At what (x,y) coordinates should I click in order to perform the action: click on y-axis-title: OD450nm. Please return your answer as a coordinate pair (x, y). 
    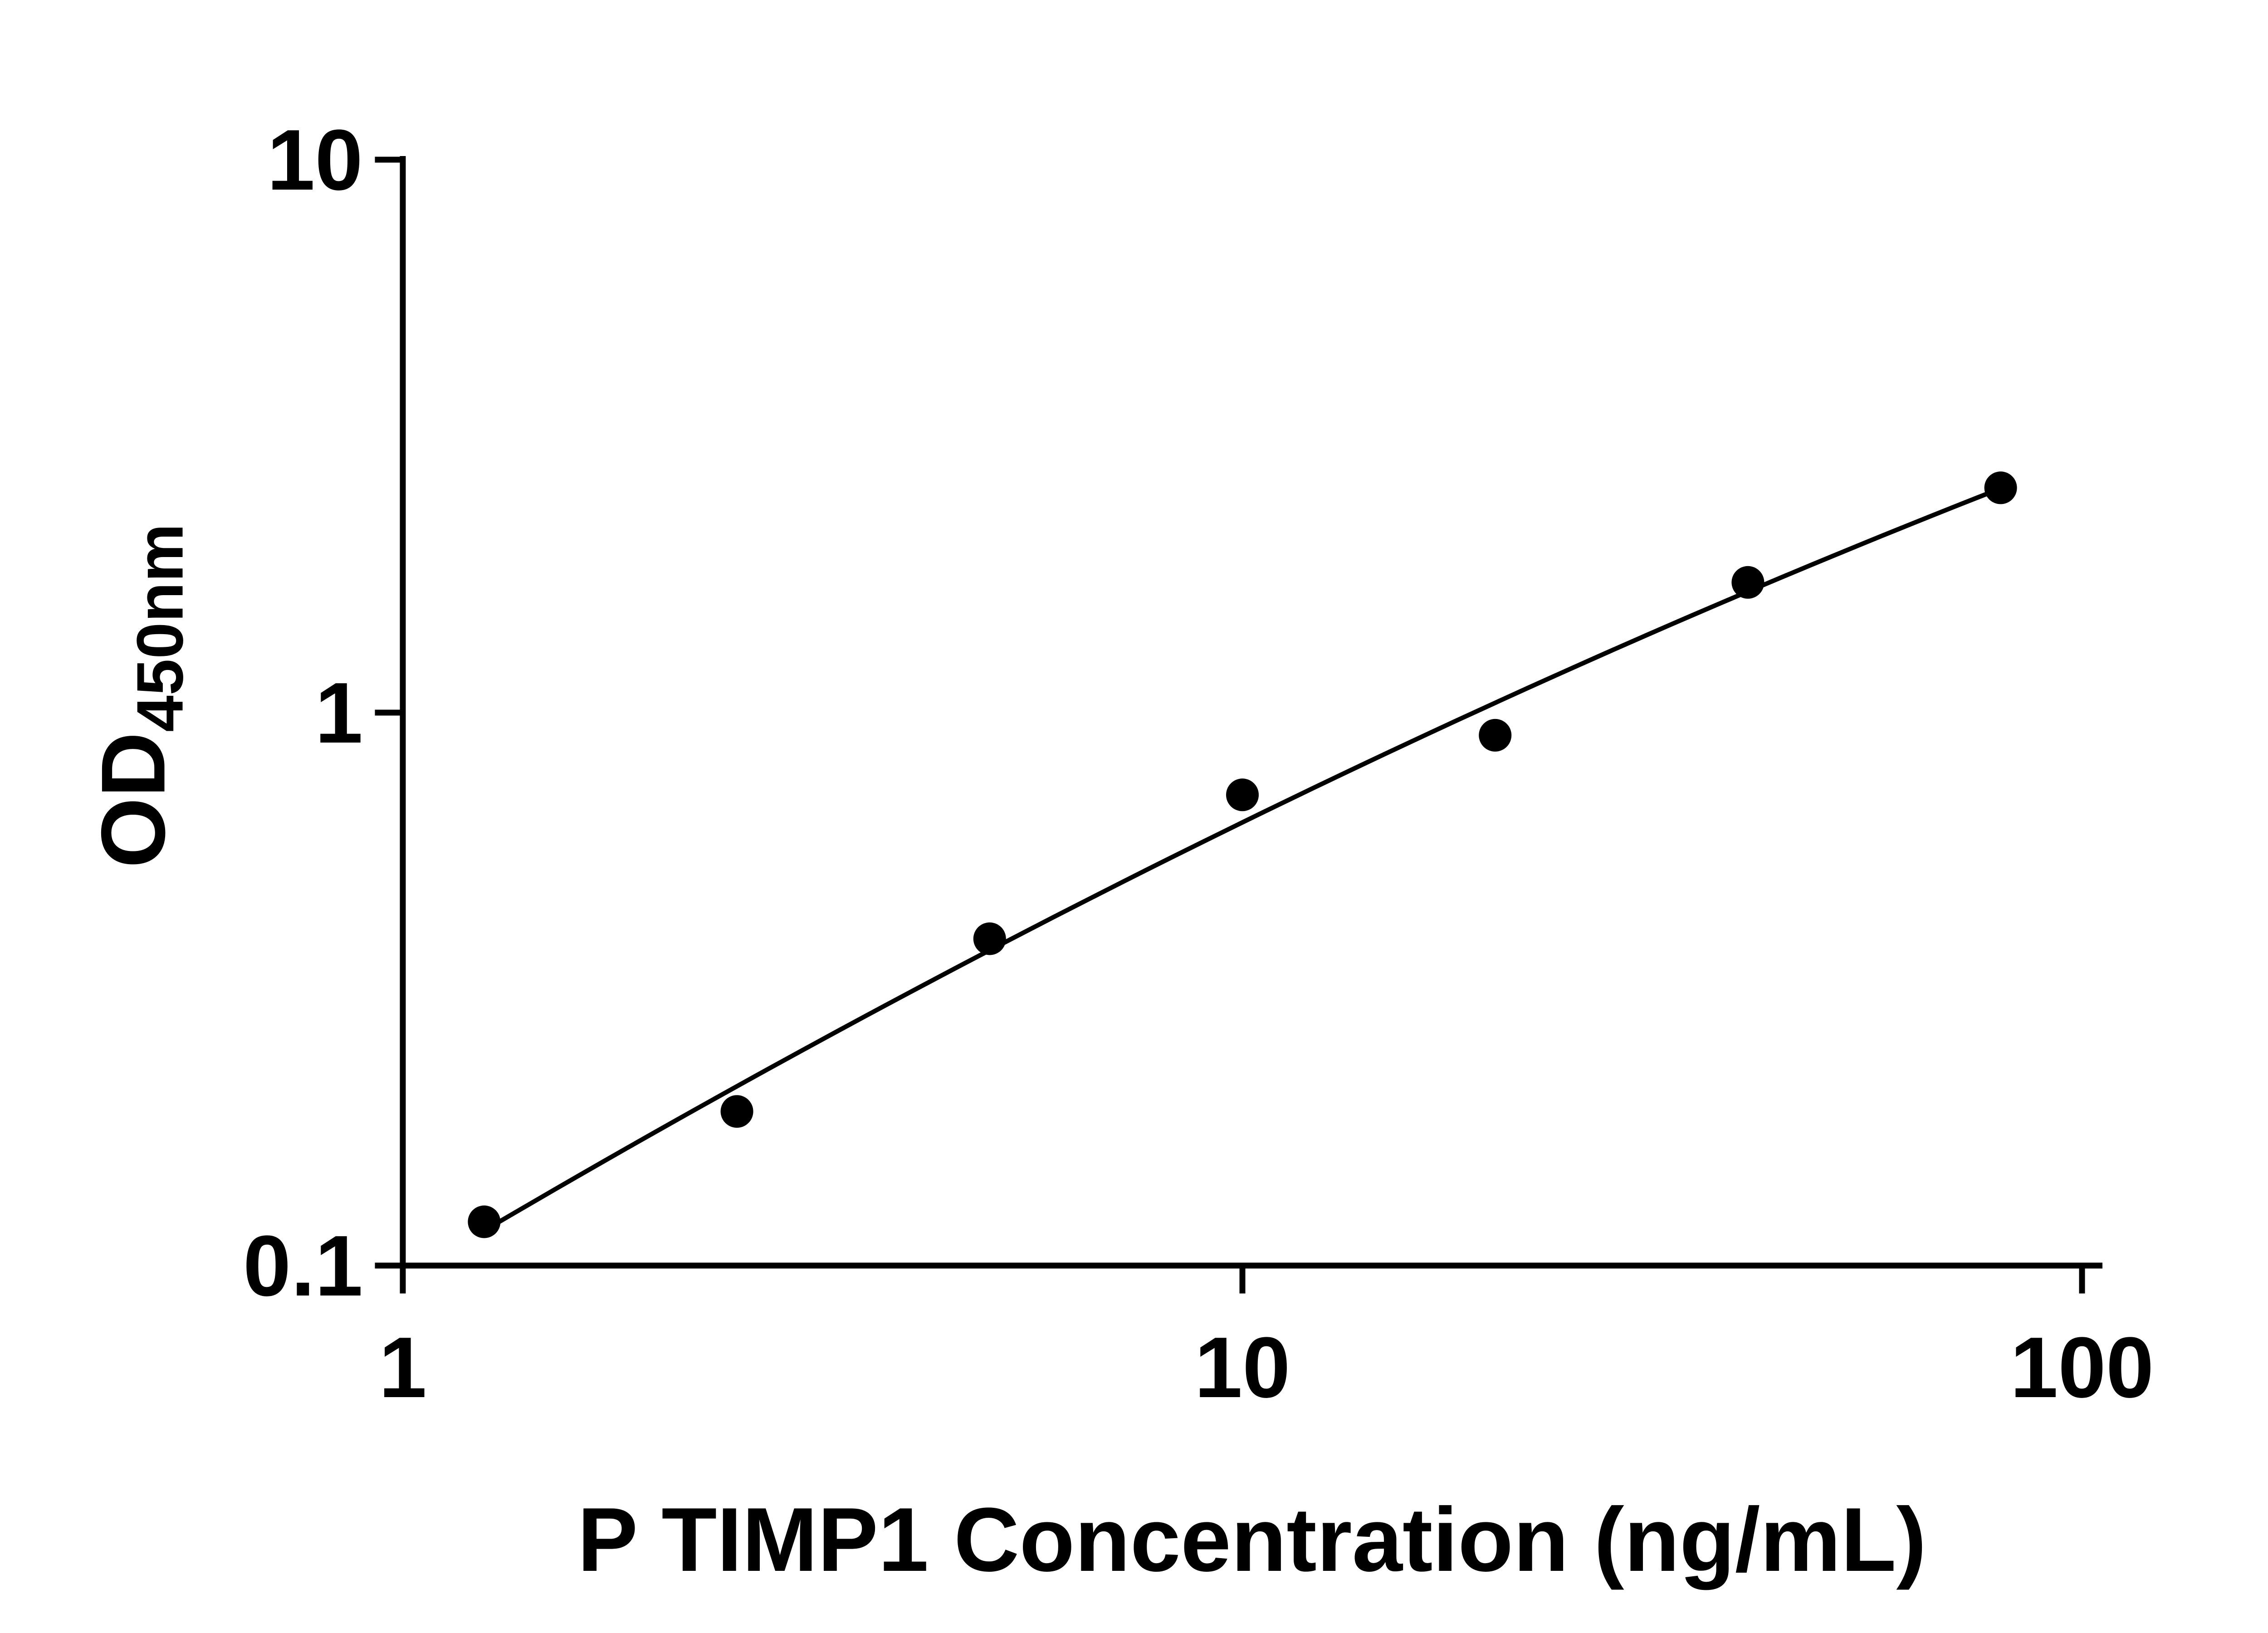
    Looking at the image, I should click on (140, 695).